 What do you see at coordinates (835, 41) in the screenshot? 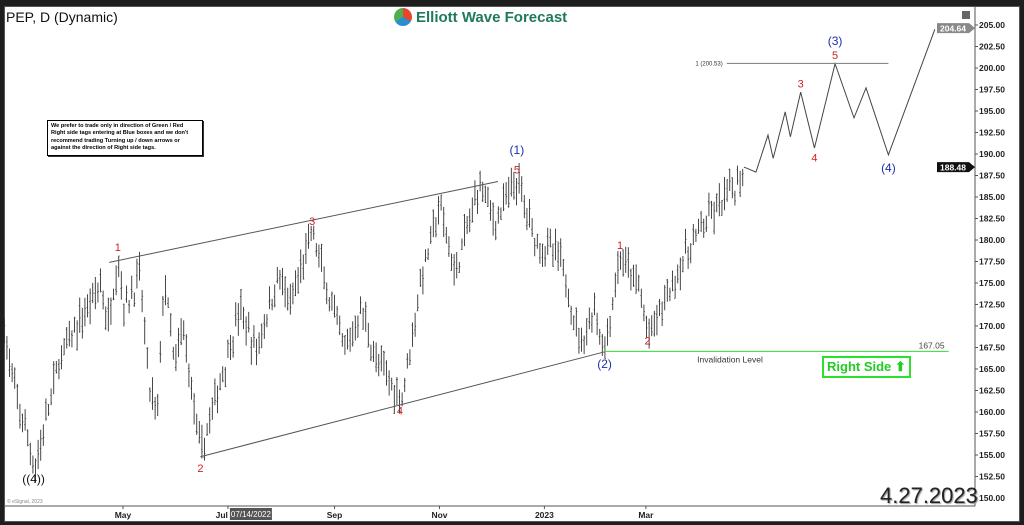
I see `wave-label: (3)` at bounding box center [835, 41].